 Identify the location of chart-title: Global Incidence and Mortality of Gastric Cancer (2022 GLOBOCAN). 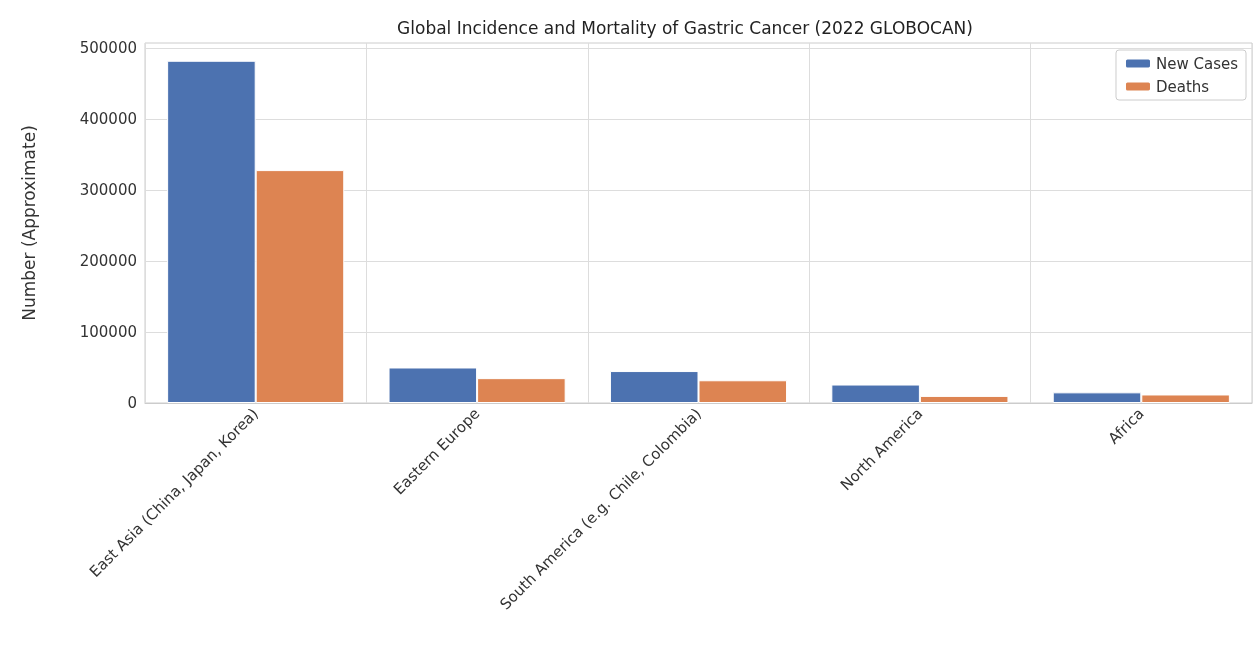
(685, 27).